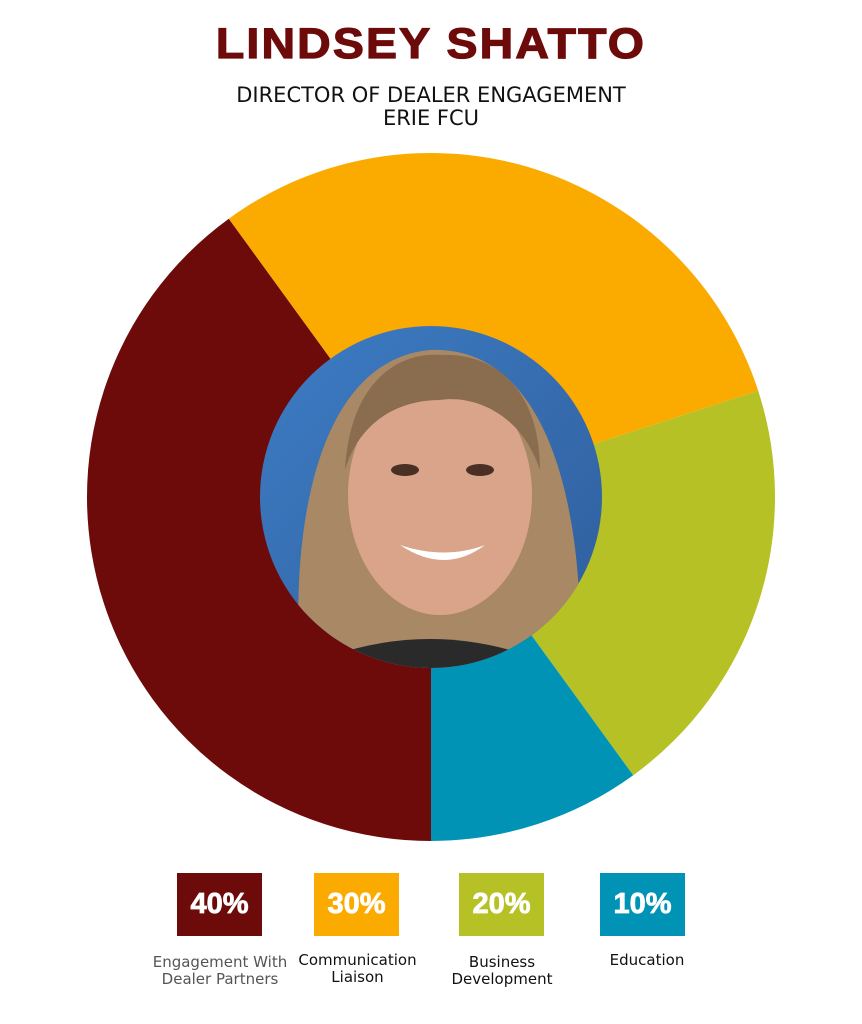  Describe the element at coordinates (220, 970) in the screenshot. I see `legend-label-engagement: Engagement With Dealer Partners` at that location.